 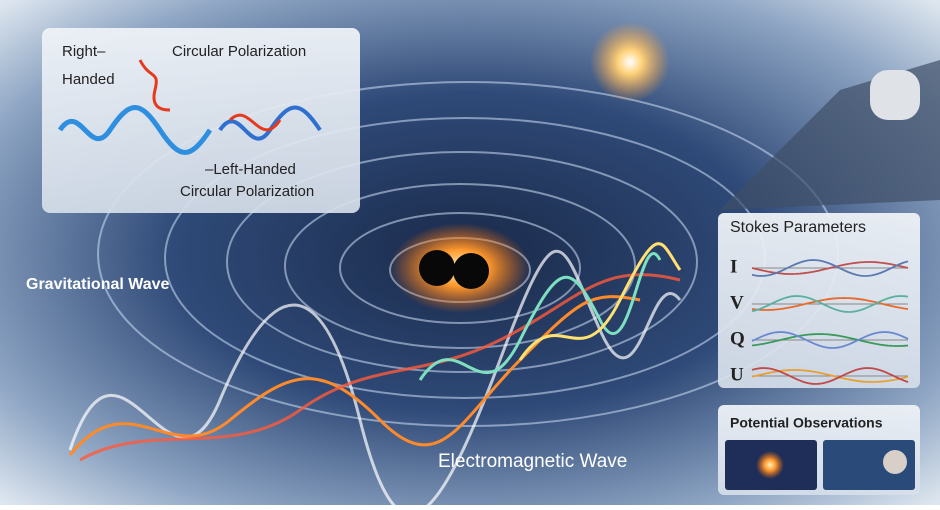 I want to click on label: Gravitational Wave, so click(x=98, y=284).